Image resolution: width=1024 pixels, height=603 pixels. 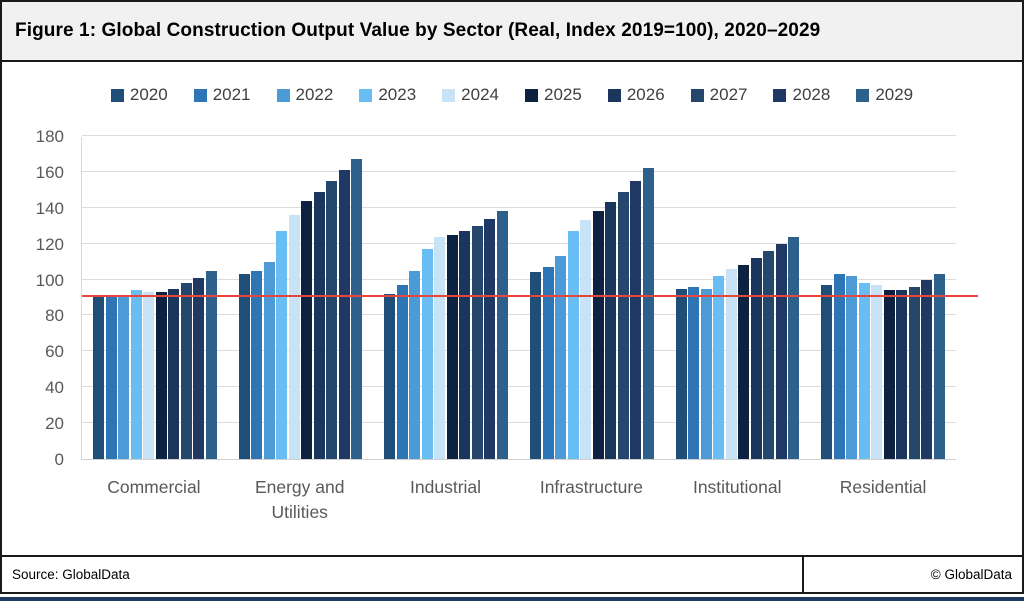 I want to click on legend-label: 2022, so click(x=314, y=94).